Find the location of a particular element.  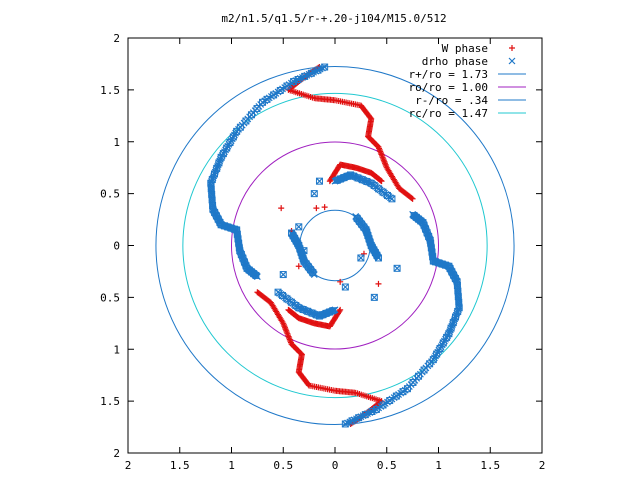

legend-circle-2-label: r-/ro = .34 is located at coordinates (451, 100).